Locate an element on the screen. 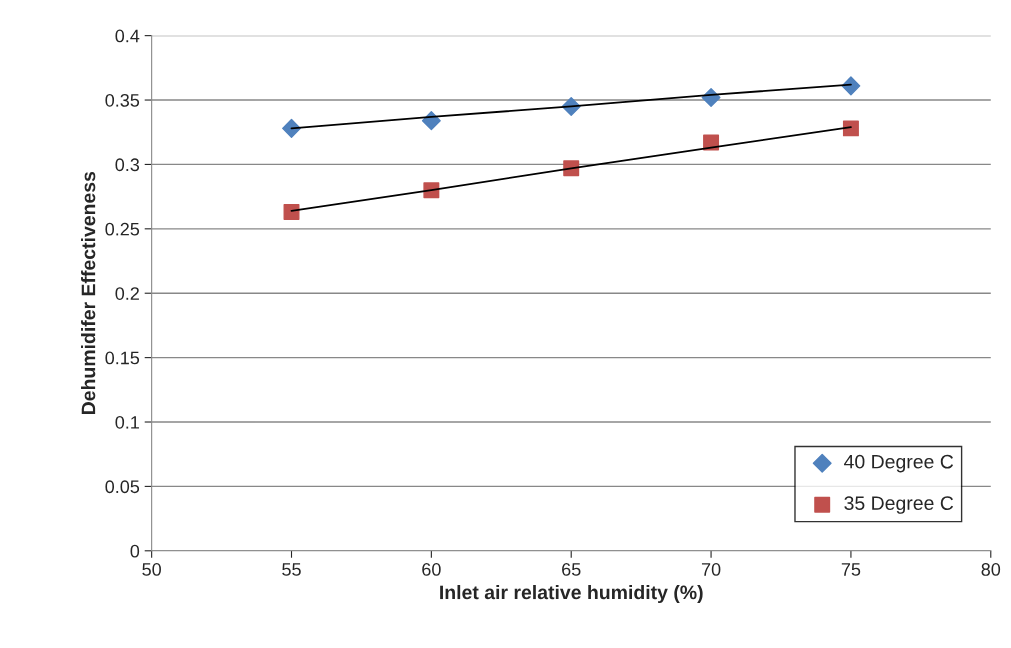 The height and width of the screenshot is (648, 1011). x-tick-label: 70 is located at coordinates (711, 569).